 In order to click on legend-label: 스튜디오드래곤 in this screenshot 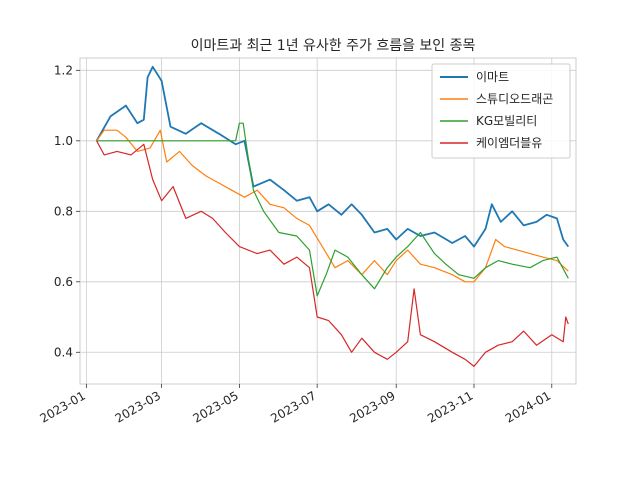, I will do `click(514, 99)`.